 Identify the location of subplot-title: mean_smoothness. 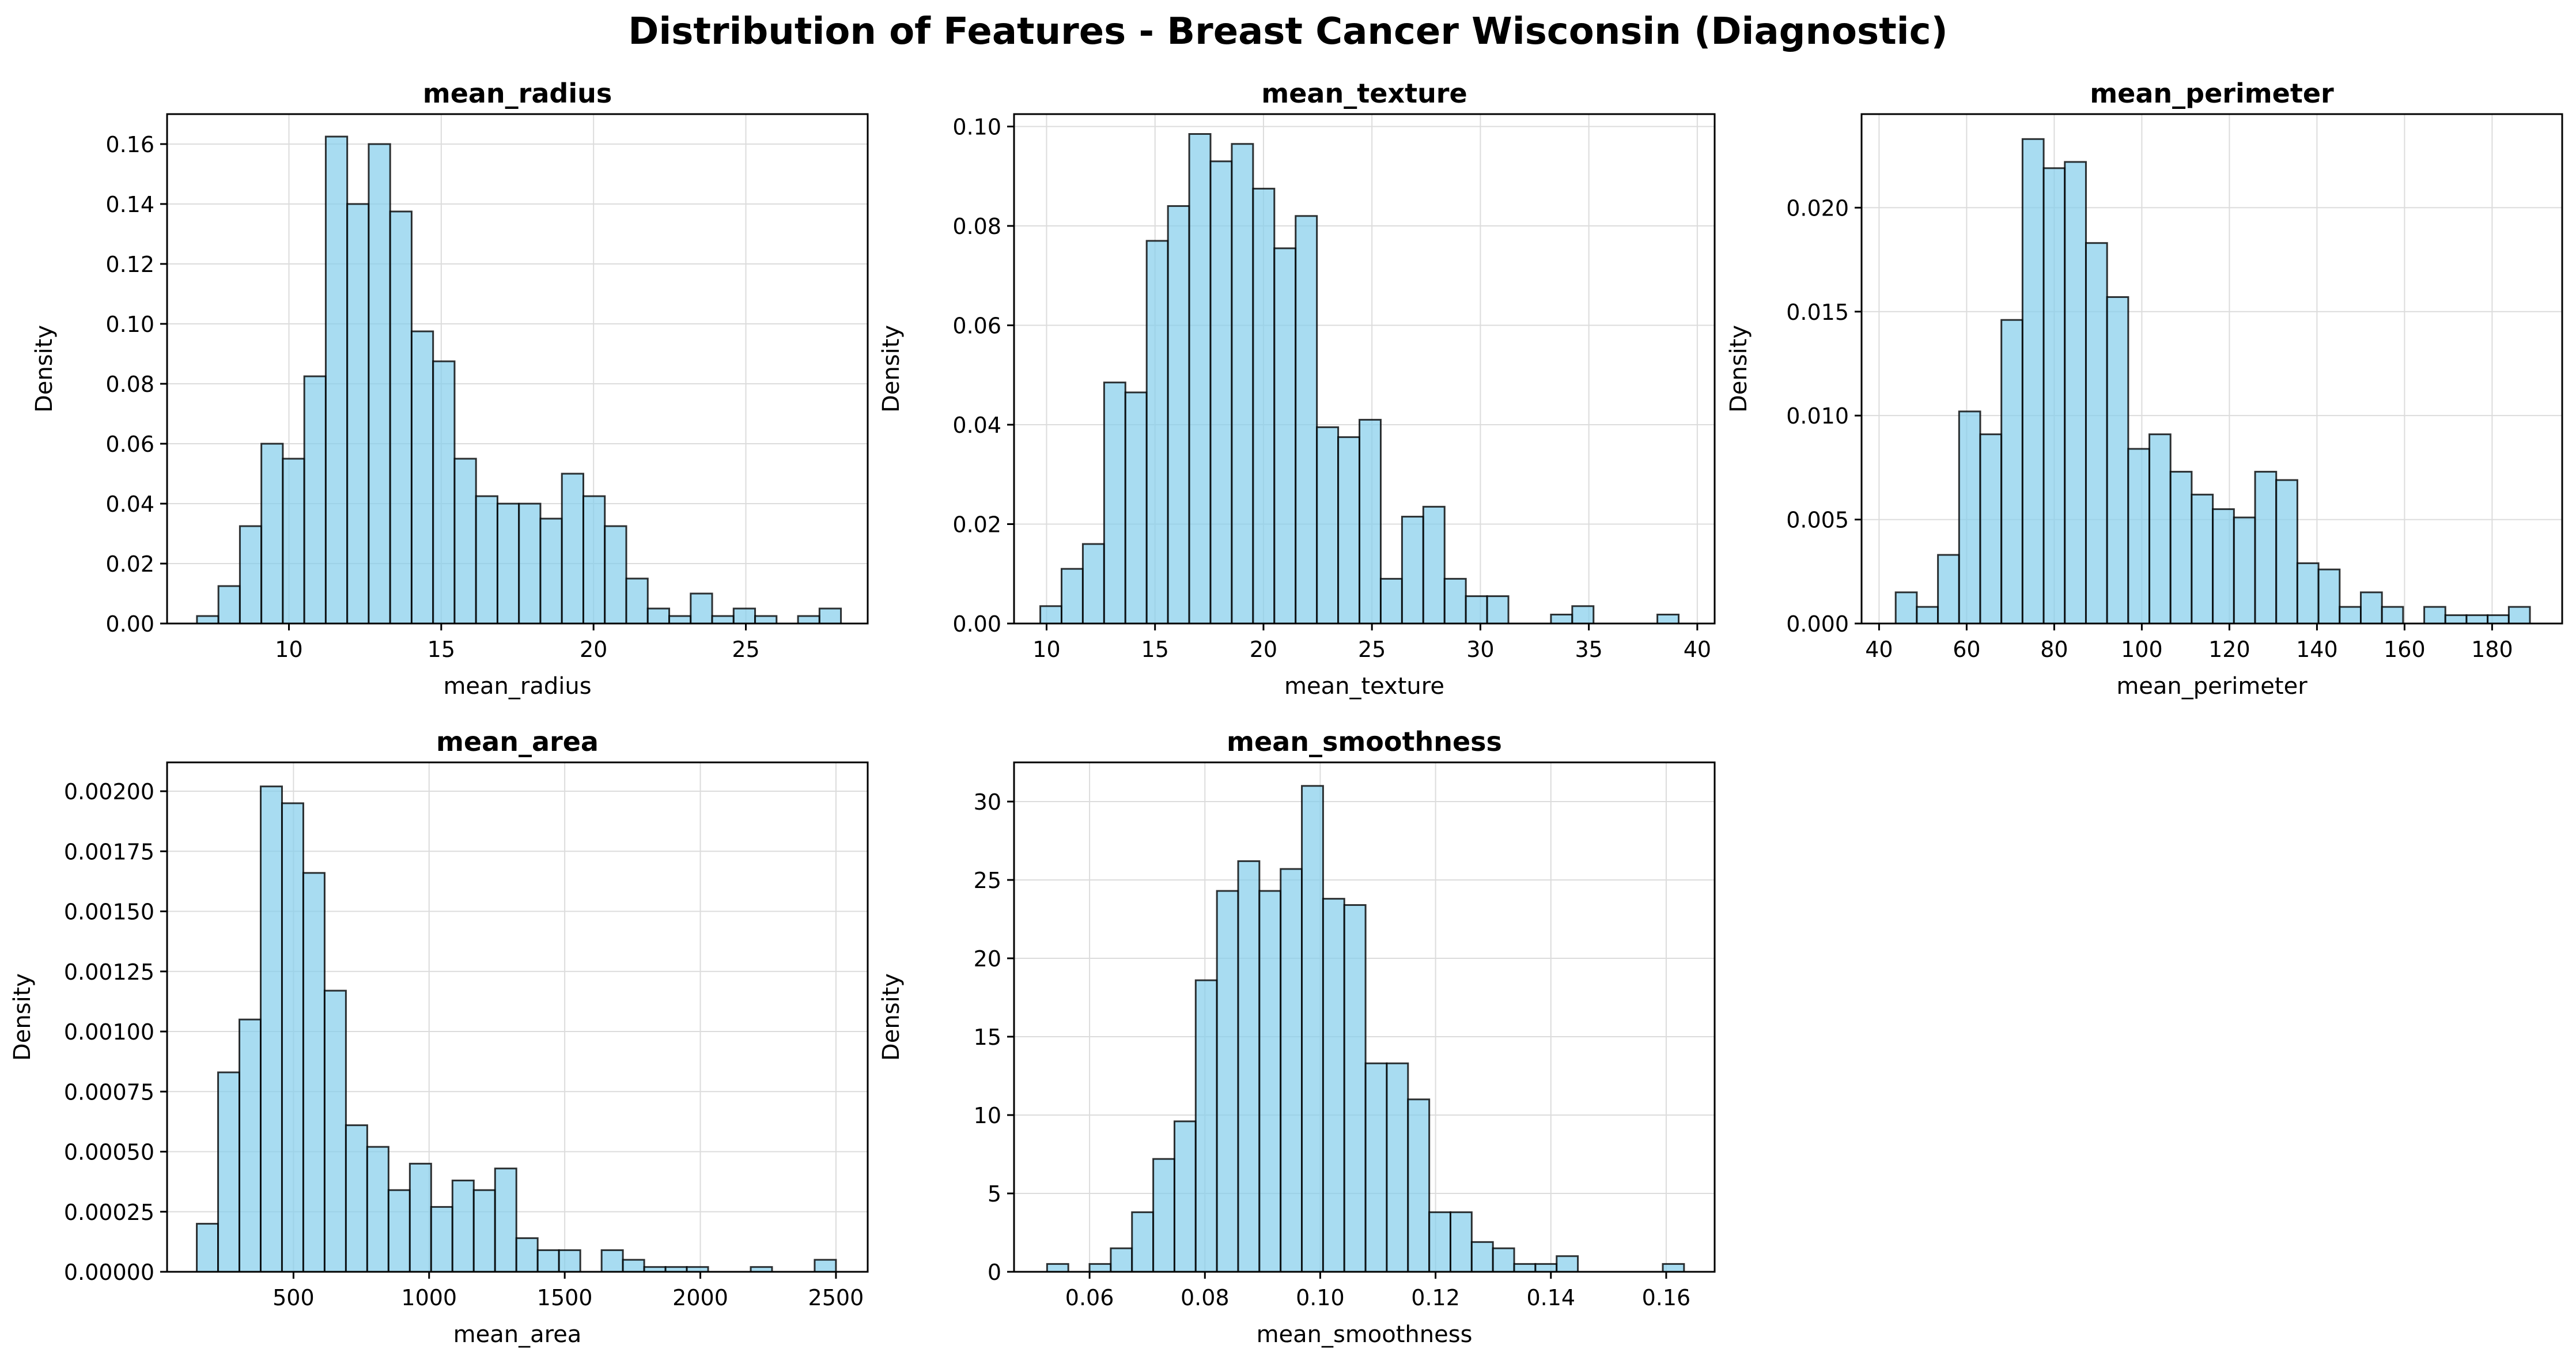
(1364, 741).